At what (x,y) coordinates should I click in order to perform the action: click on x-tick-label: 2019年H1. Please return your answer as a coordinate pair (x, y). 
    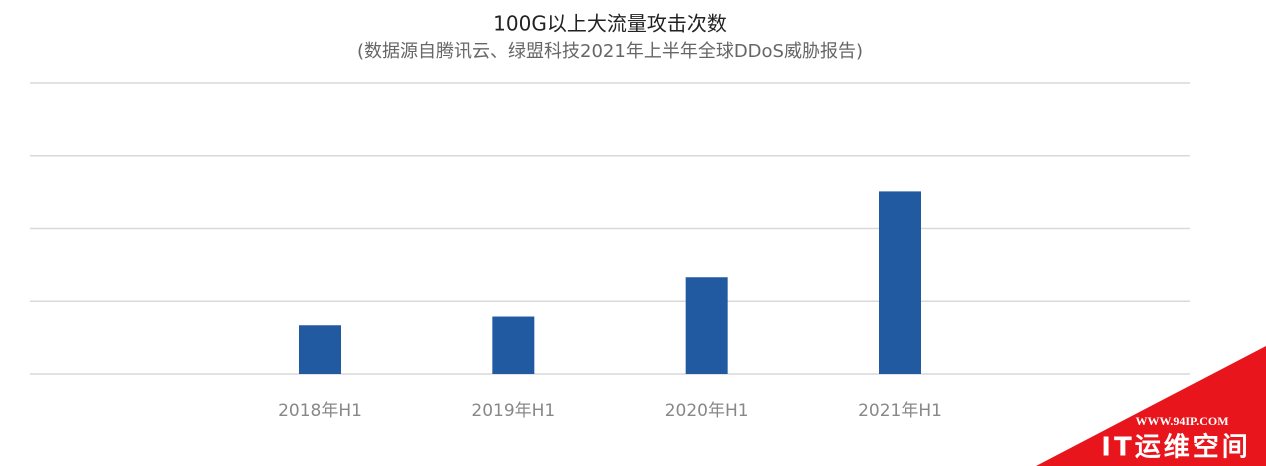
    Looking at the image, I should click on (513, 411).